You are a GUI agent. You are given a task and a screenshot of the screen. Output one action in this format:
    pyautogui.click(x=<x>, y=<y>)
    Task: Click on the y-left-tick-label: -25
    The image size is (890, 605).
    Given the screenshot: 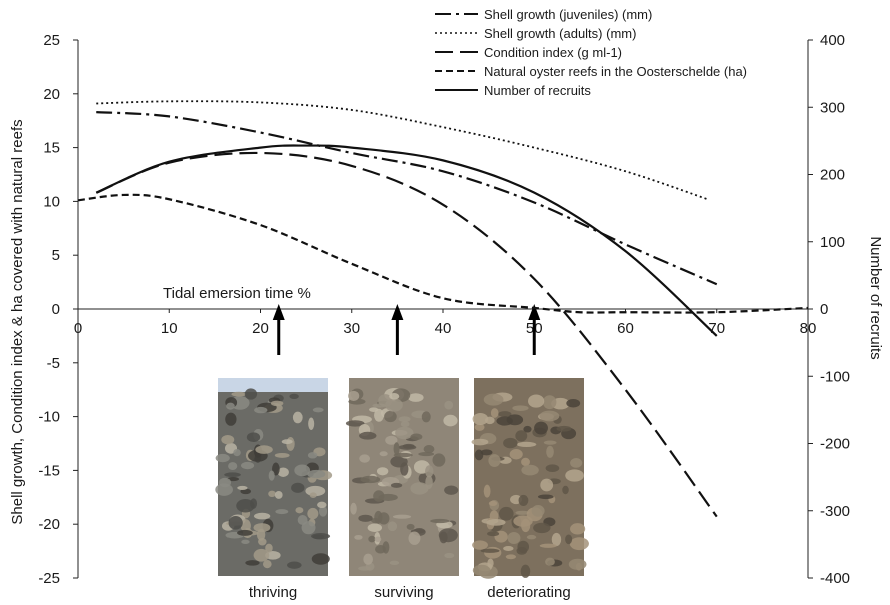 What is the action you would take?
    pyautogui.click(x=49, y=578)
    